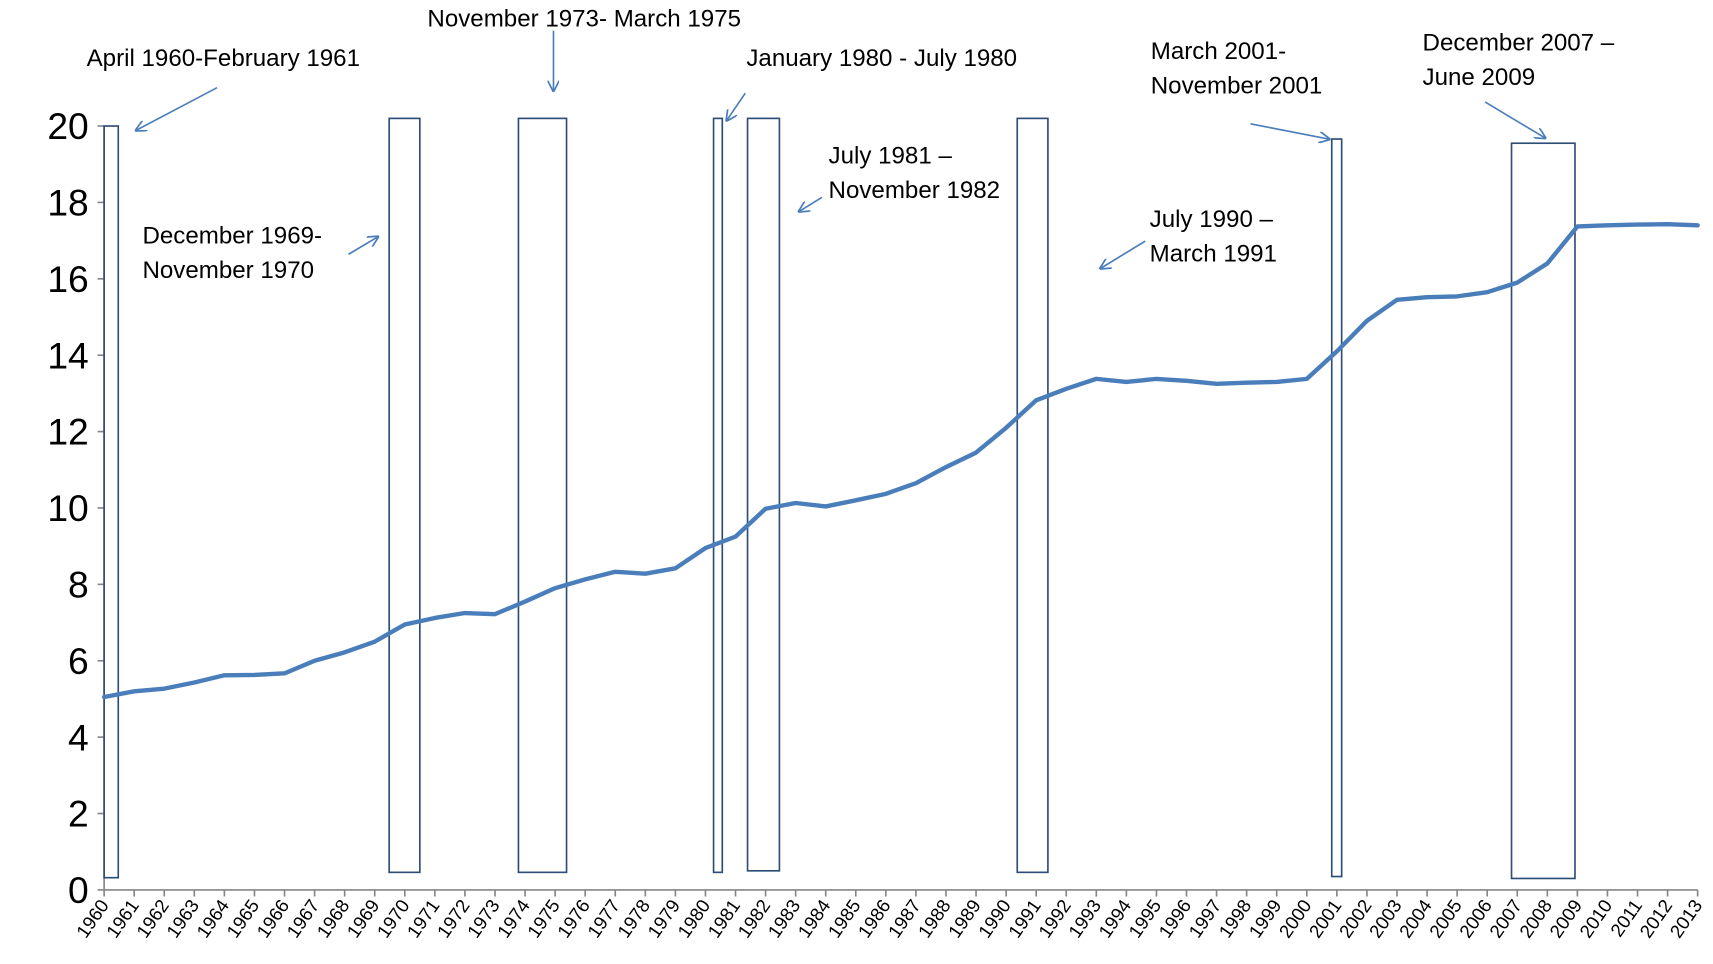 This screenshot has height=964, width=1713. What do you see at coordinates (1479, 77) in the screenshot?
I see `annotation: June 2009` at bounding box center [1479, 77].